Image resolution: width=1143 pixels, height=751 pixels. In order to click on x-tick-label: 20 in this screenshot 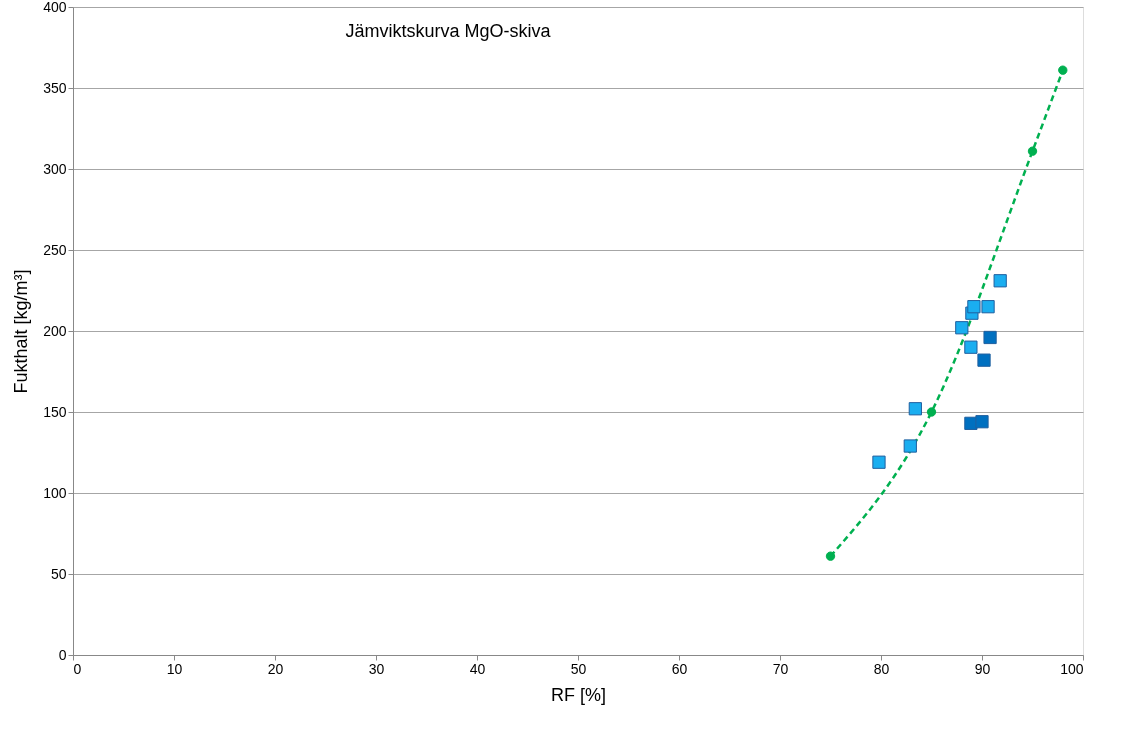, I will do `click(275, 668)`.